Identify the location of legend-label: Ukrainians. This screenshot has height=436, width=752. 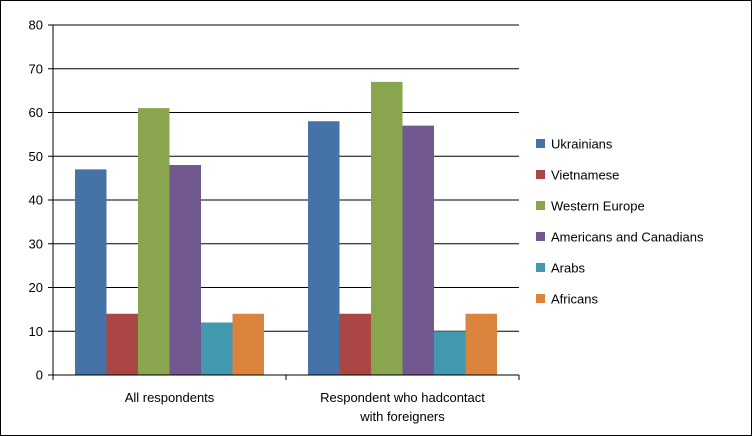
(582, 144).